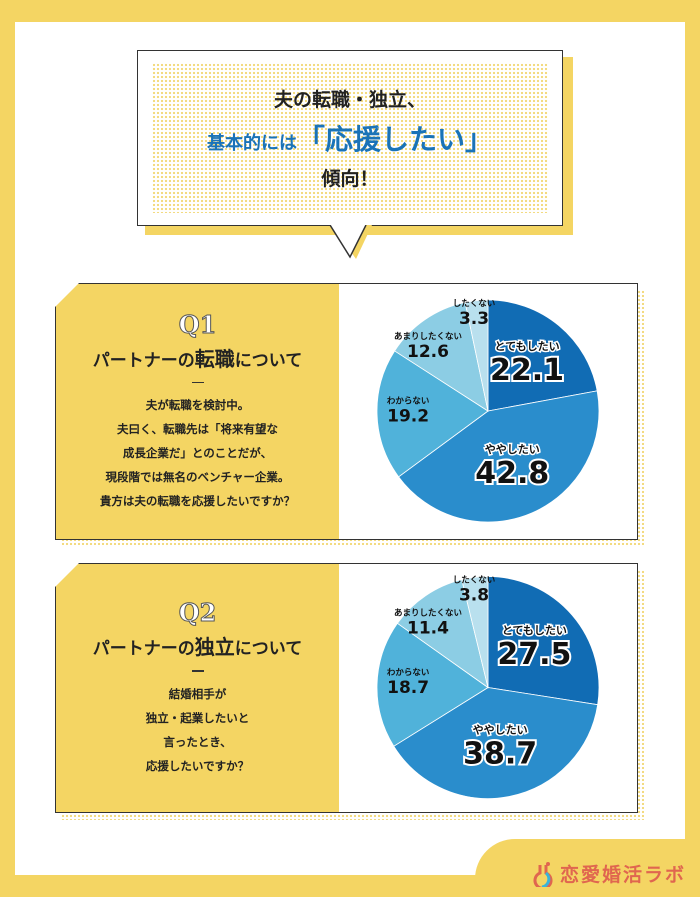 The width and height of the screenshot is (700, 897). I want to click on headline-bubble: 夫の転職・独立、 基本的には「応援したい」 傾向！, so click(350, 138).